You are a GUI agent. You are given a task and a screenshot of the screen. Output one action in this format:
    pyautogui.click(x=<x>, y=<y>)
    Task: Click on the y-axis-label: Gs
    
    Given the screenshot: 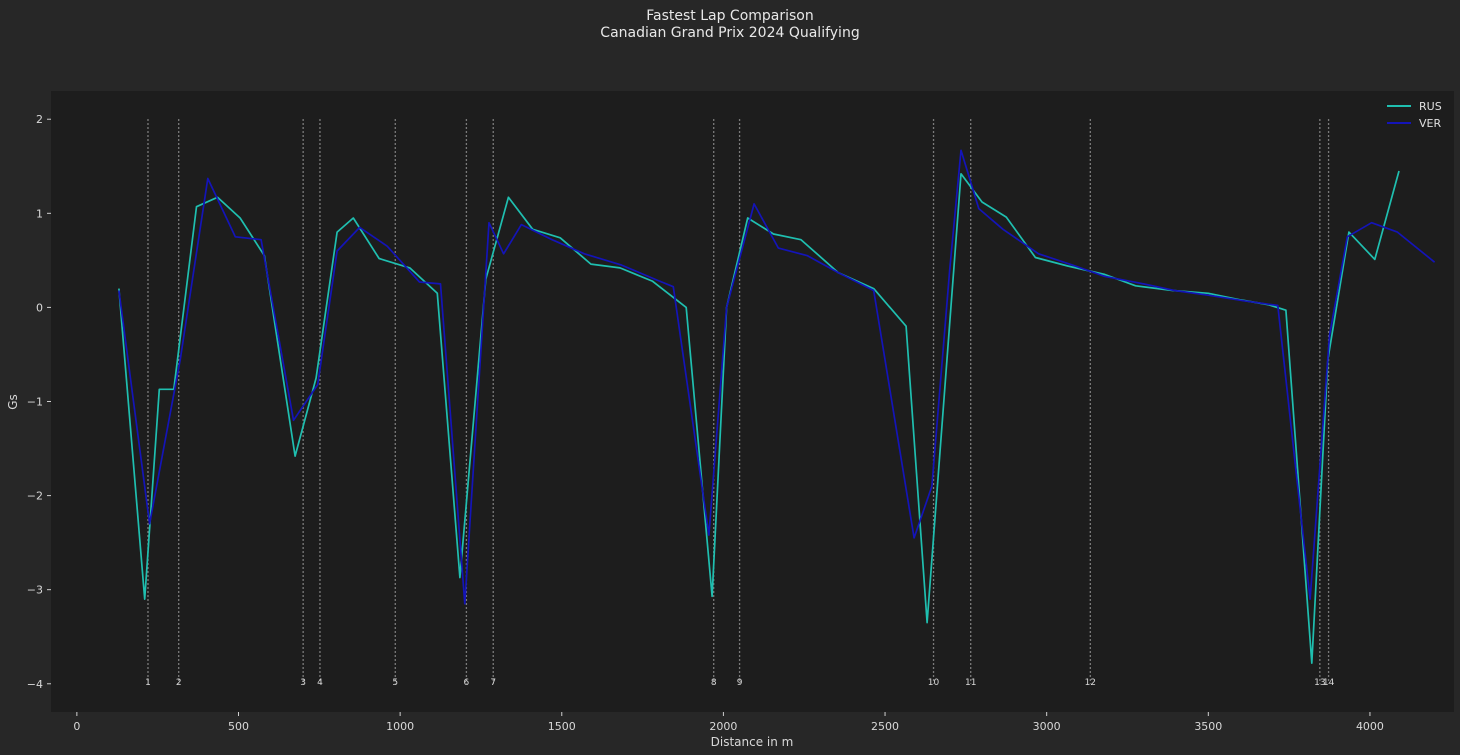 What is the action you would take?
    pyautogui.click(x=13, y=402)
    